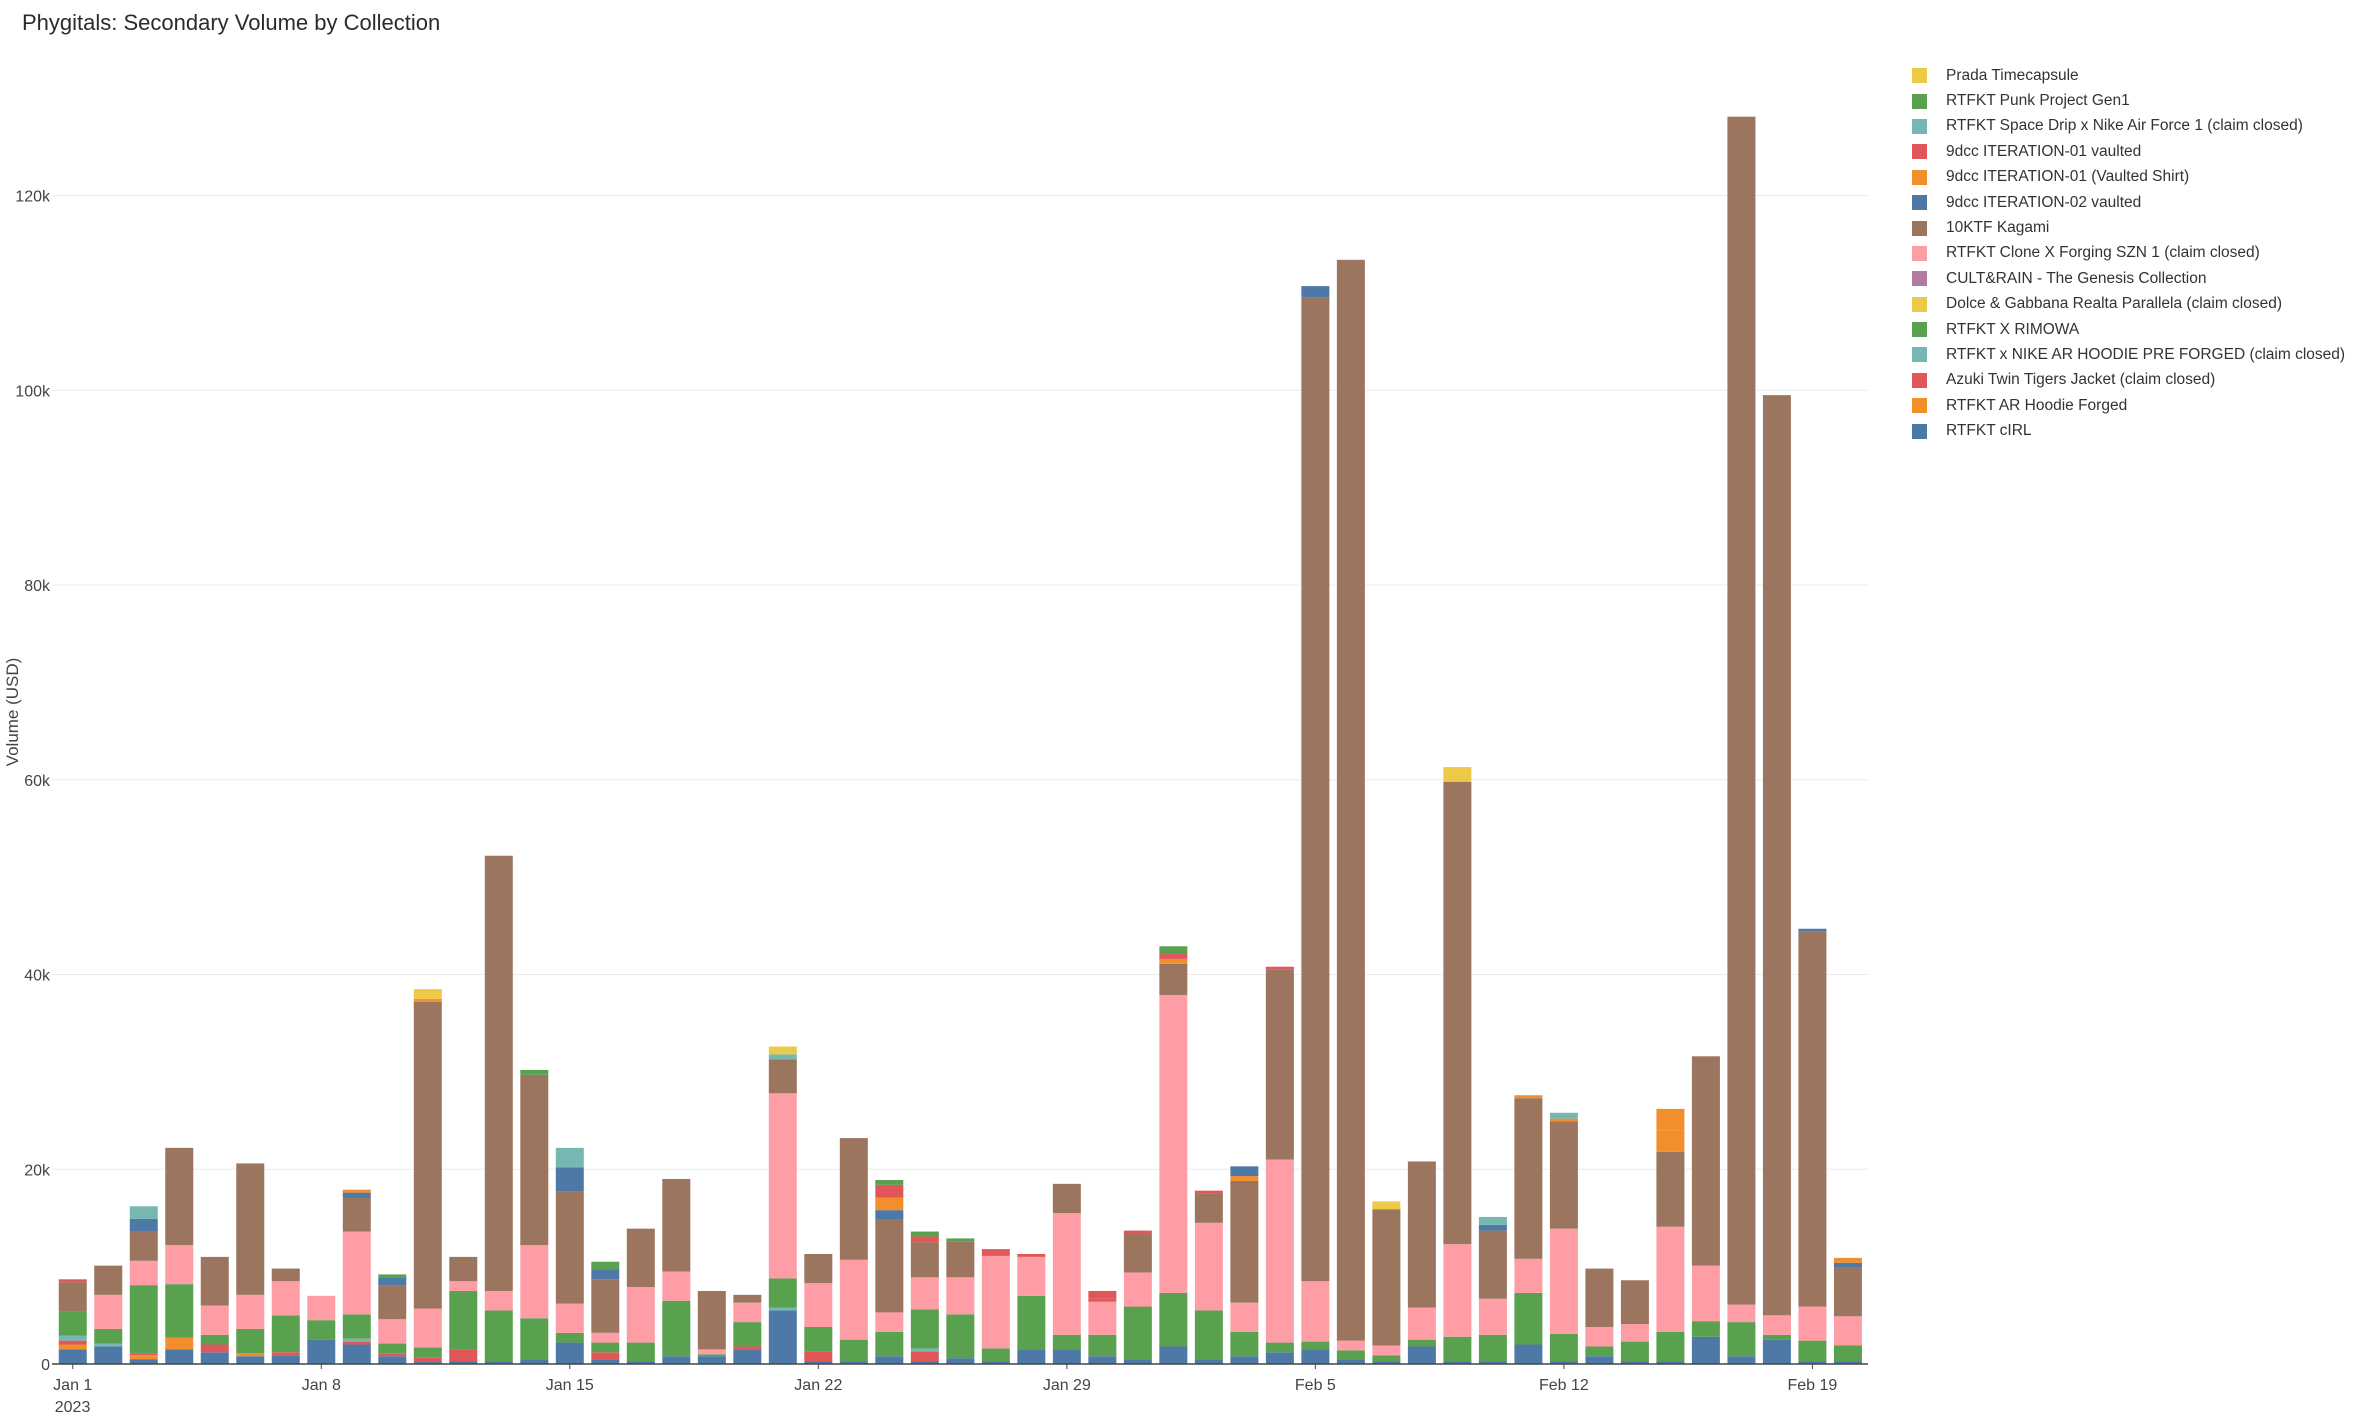 The image size is (2372, 1416). I want to click on legend-item: 10KTF Kagami, so click(2128, 227).